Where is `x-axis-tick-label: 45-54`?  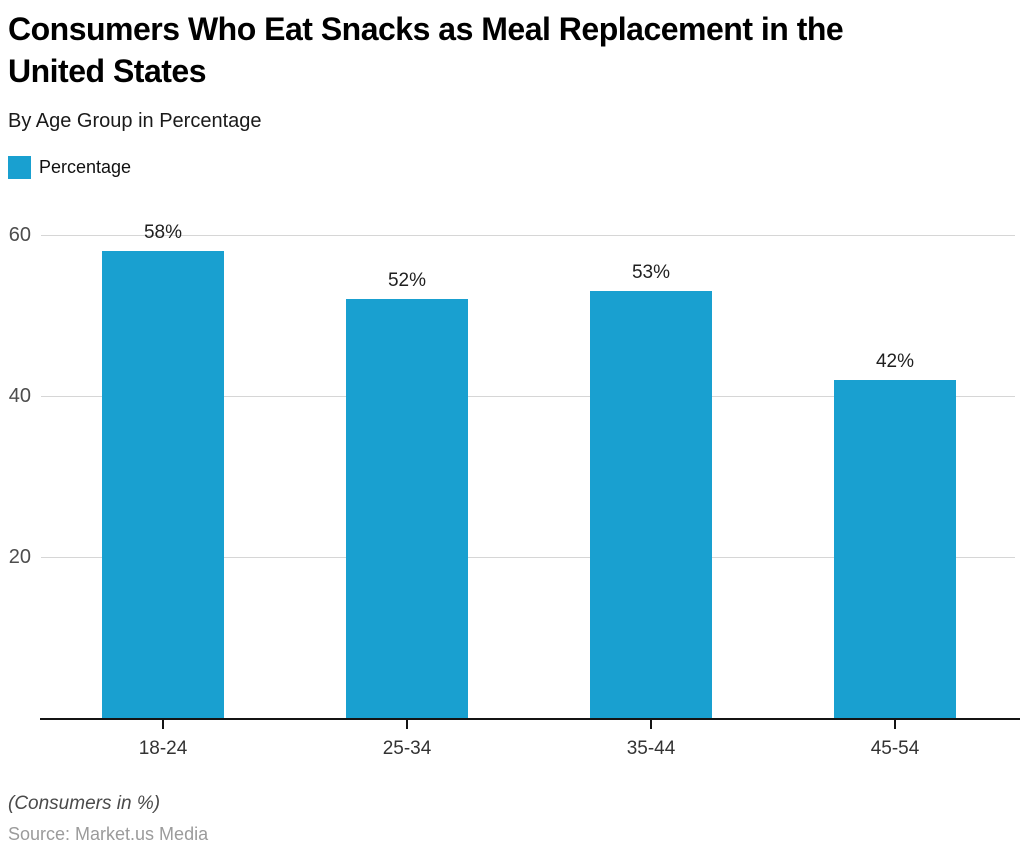 x-axis-tick-label: 45-54 is located at coordinates (895, 748).